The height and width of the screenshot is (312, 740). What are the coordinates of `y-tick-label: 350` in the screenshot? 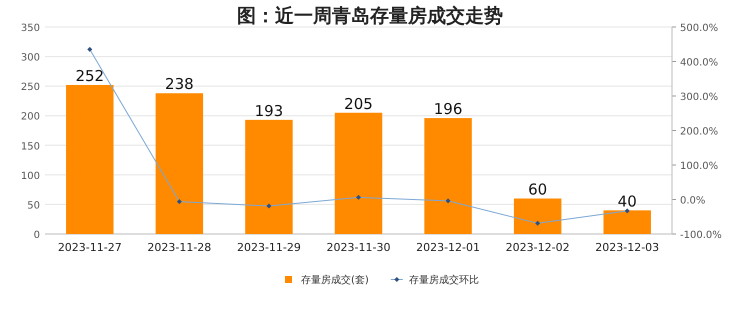 It's located at (30, 28).